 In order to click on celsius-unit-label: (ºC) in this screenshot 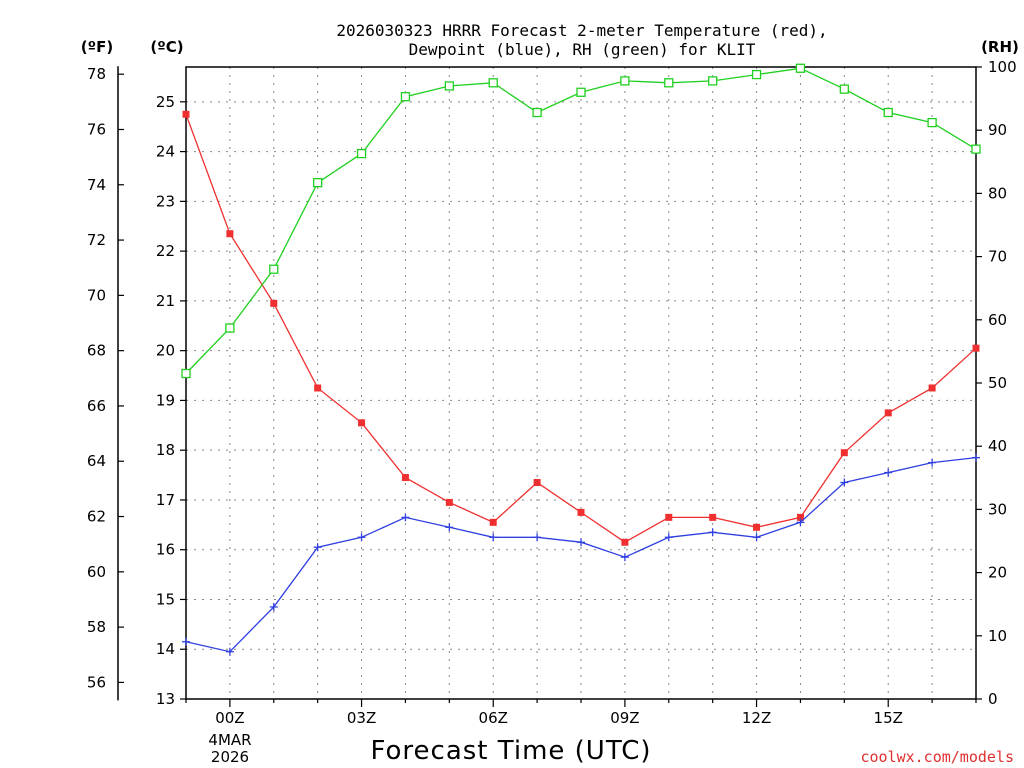, I will do `click(166, 47)`.